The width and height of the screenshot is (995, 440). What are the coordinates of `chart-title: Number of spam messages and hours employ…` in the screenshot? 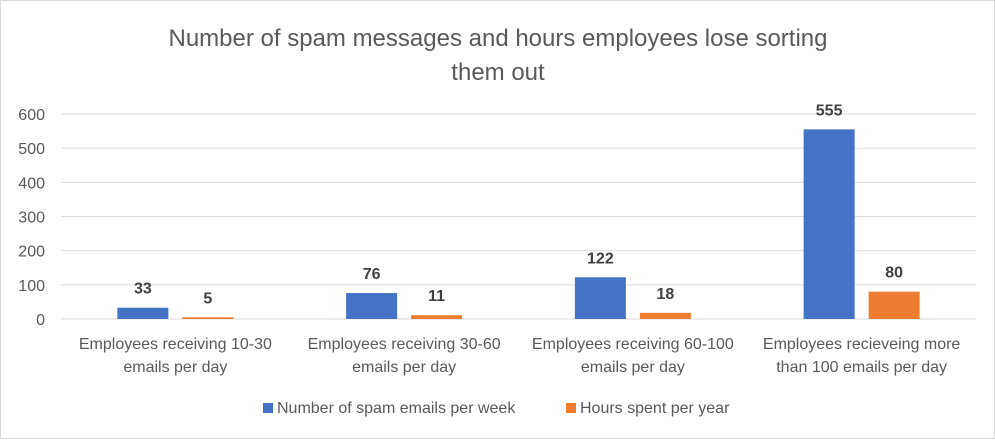 It's located at (498, 38).